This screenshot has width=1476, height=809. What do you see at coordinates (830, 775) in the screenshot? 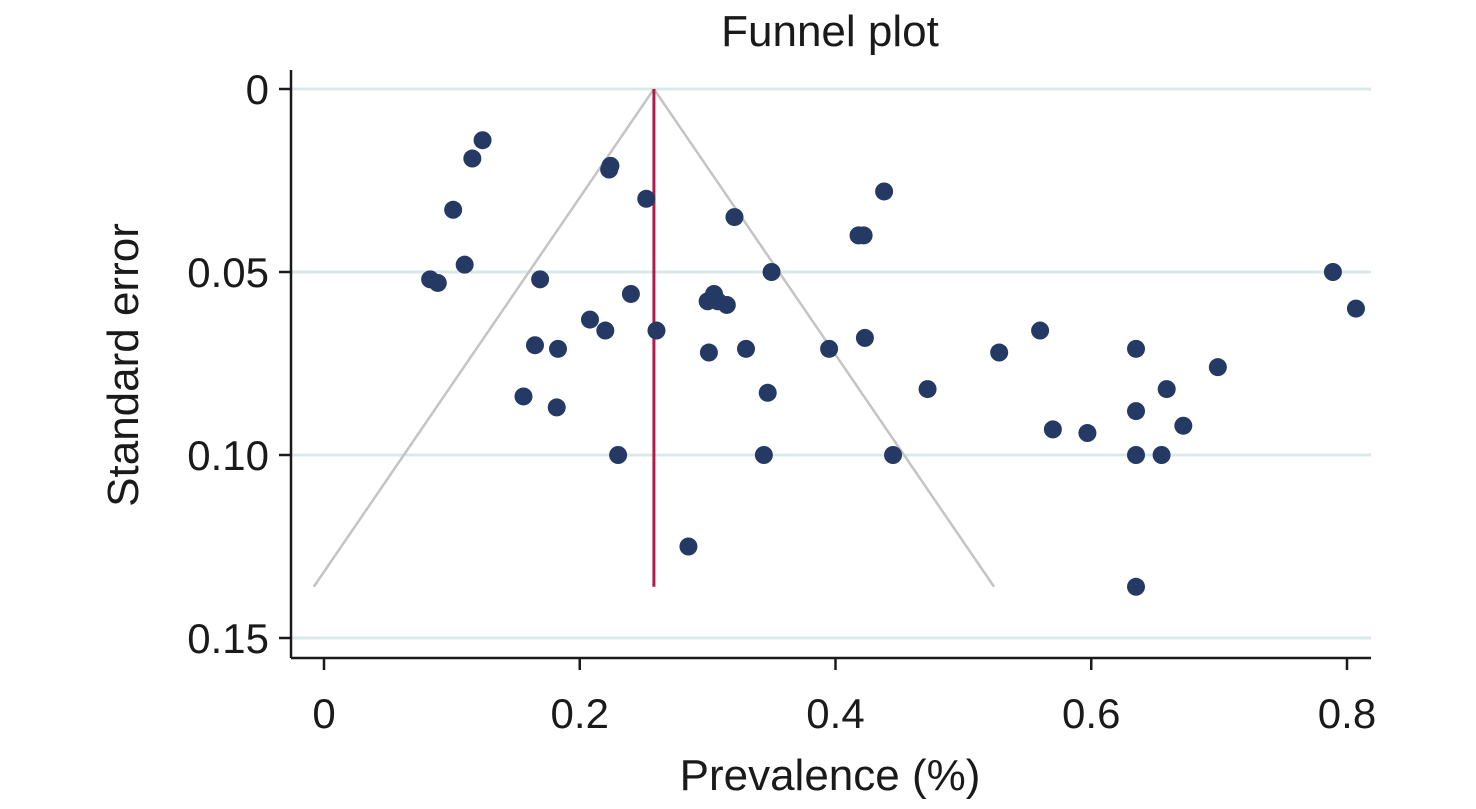
I see `x-axis-label: Prevalence (%)` at bounding box center [830, 775].